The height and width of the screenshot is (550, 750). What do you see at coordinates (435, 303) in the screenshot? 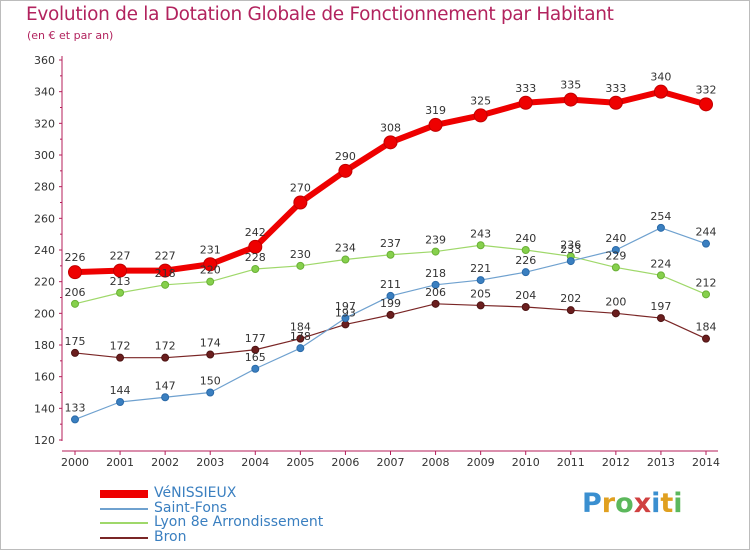
I see `point-bron-2008` at bounding box center [435, 303].